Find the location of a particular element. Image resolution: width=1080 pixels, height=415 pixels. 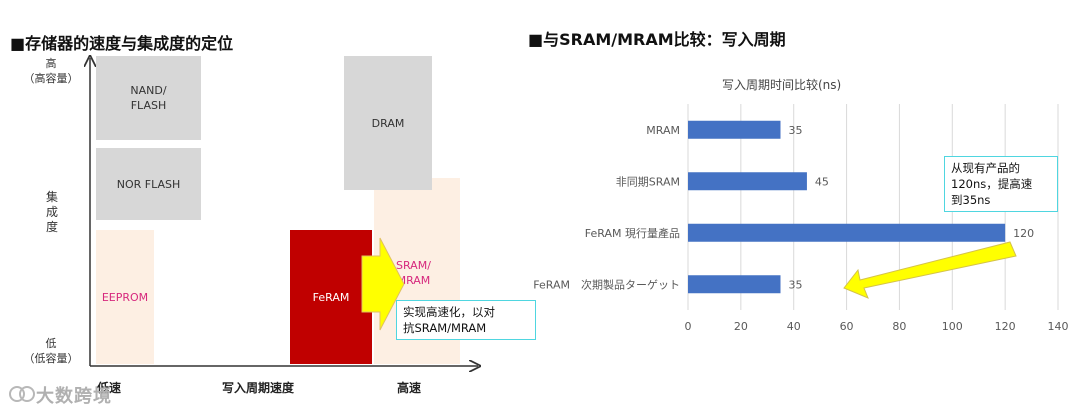

right-panel-title: ■与SRAM/MRAM比较：写入周期 is located at coordinates (657, 39).